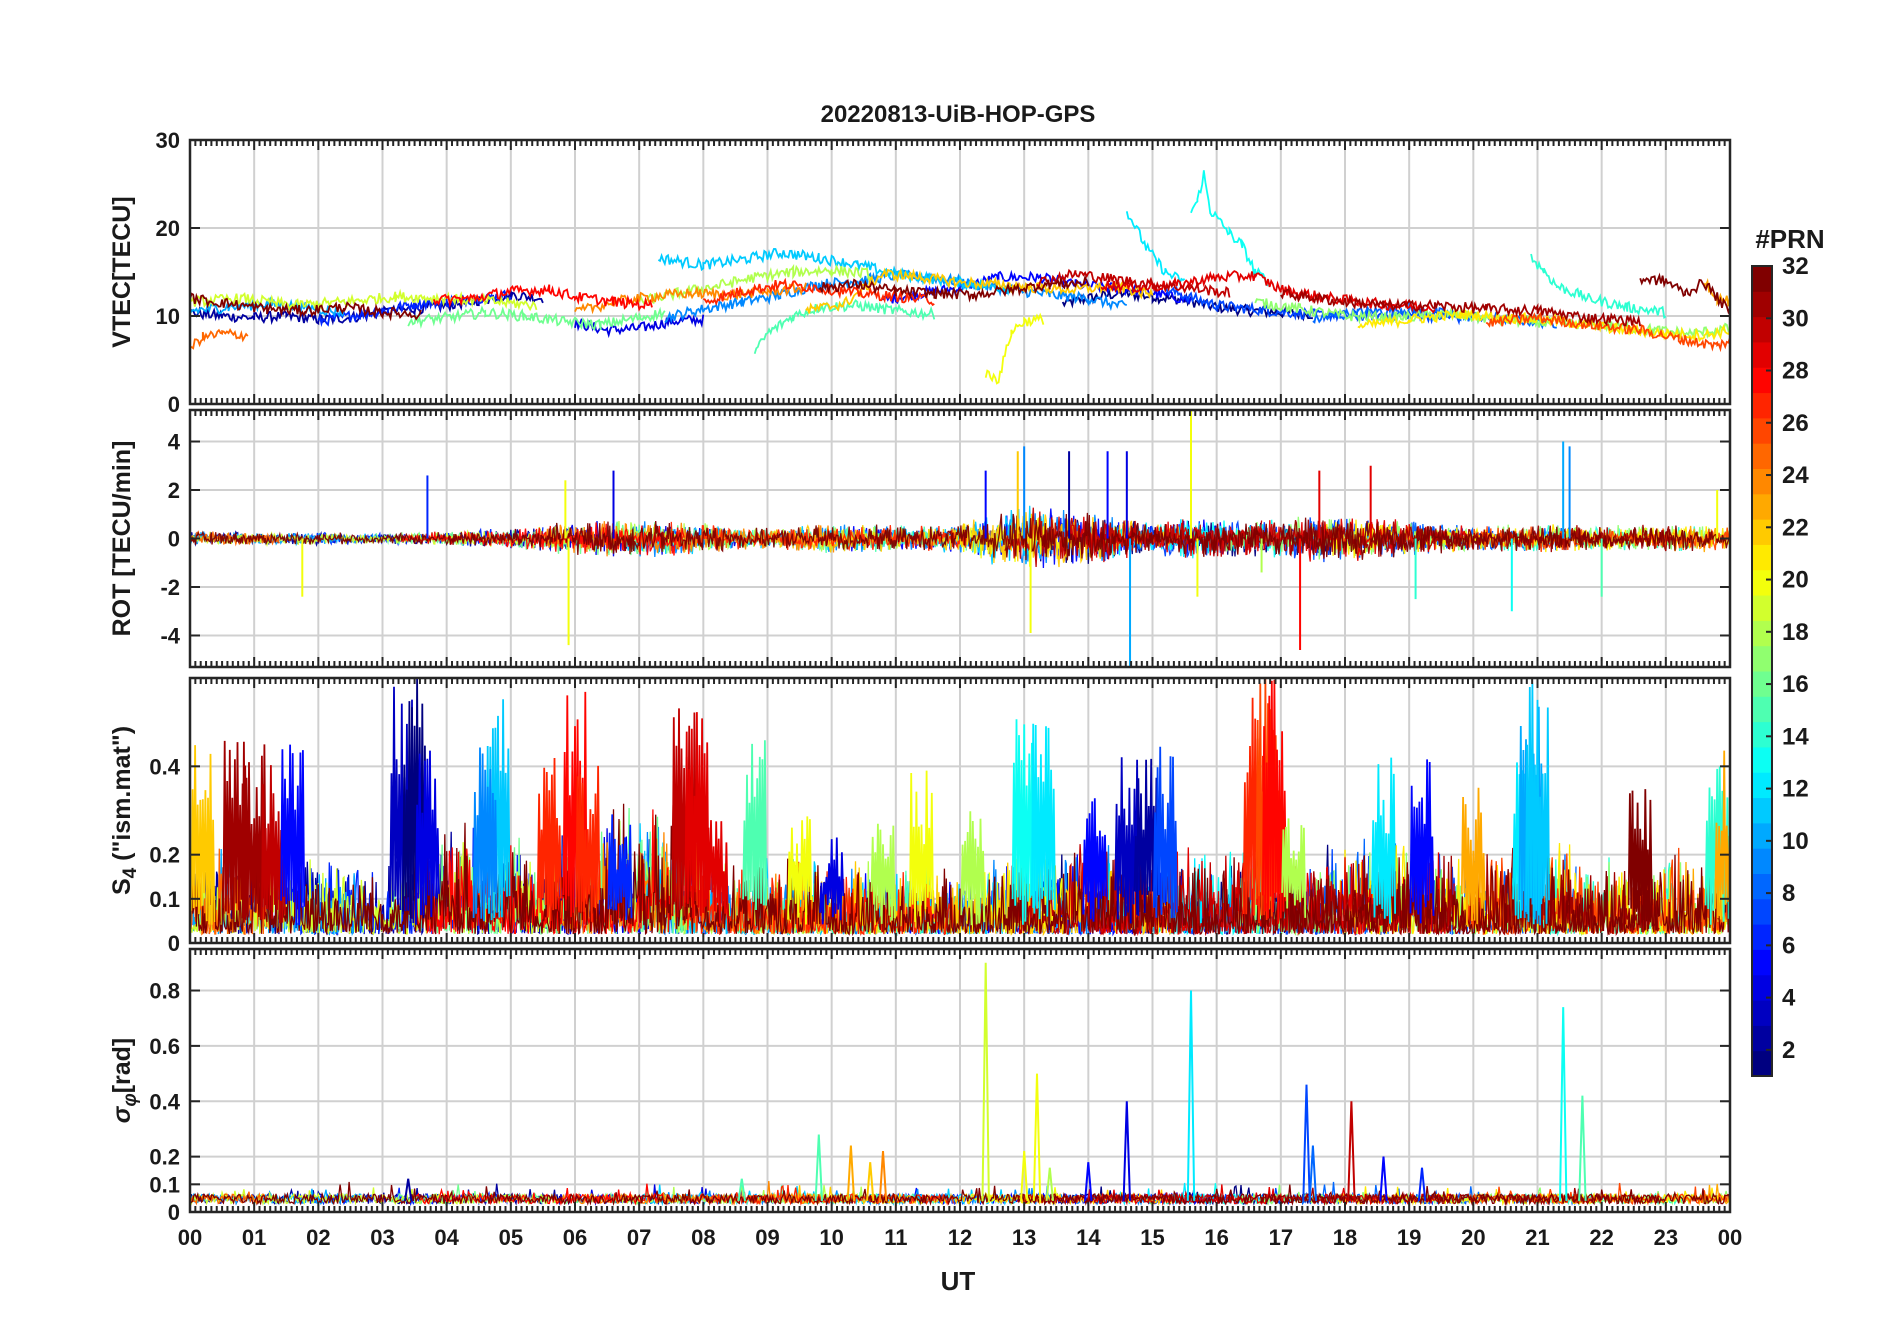 The height and width of the screenshot is (1335, 1902). I want to click on x-tick-label: 14, so click(1088, 1237).